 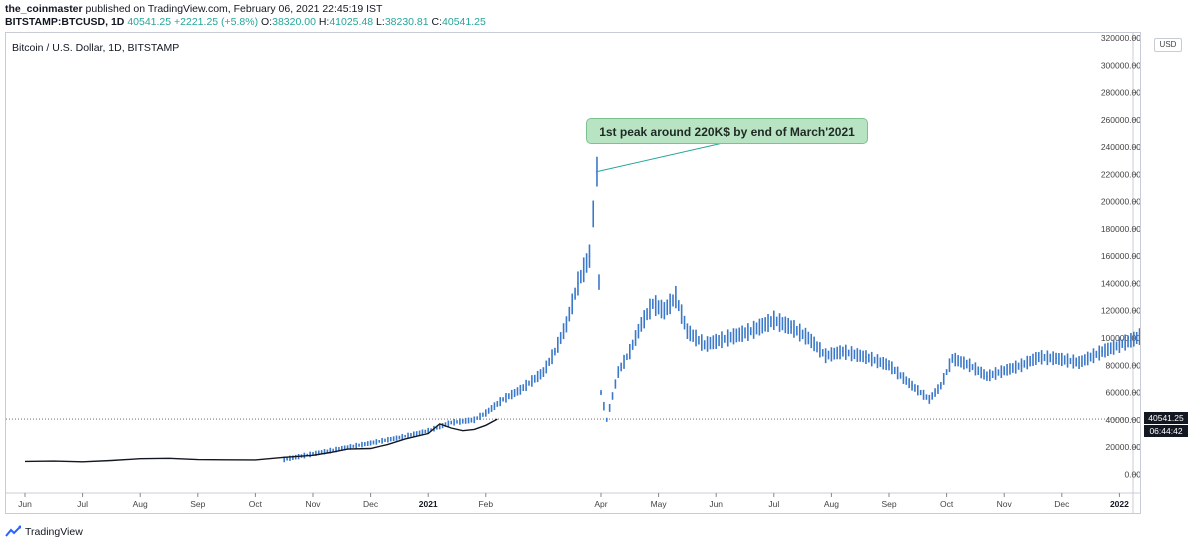 I want to click on last-price-tag: 40541.25, so click(x=1166, y=418).